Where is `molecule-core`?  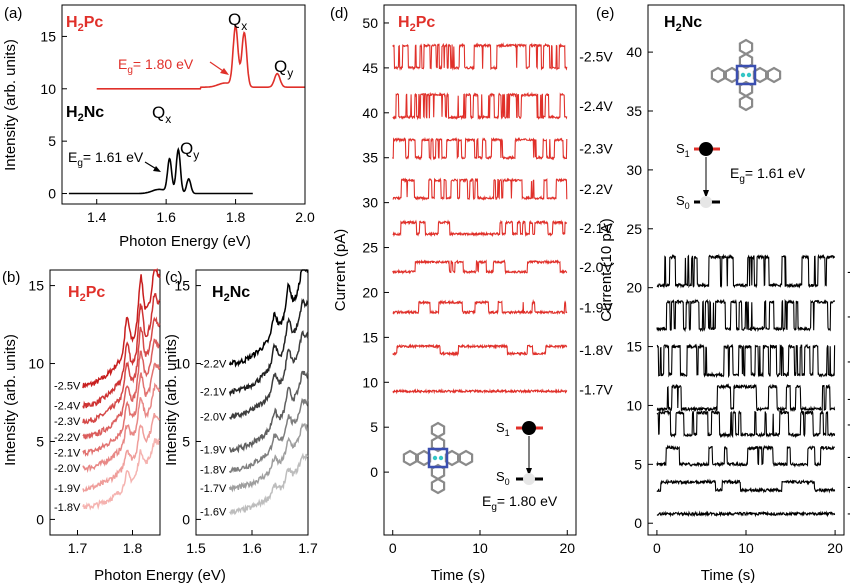
molecule-core is located at coordinates (746, 75).